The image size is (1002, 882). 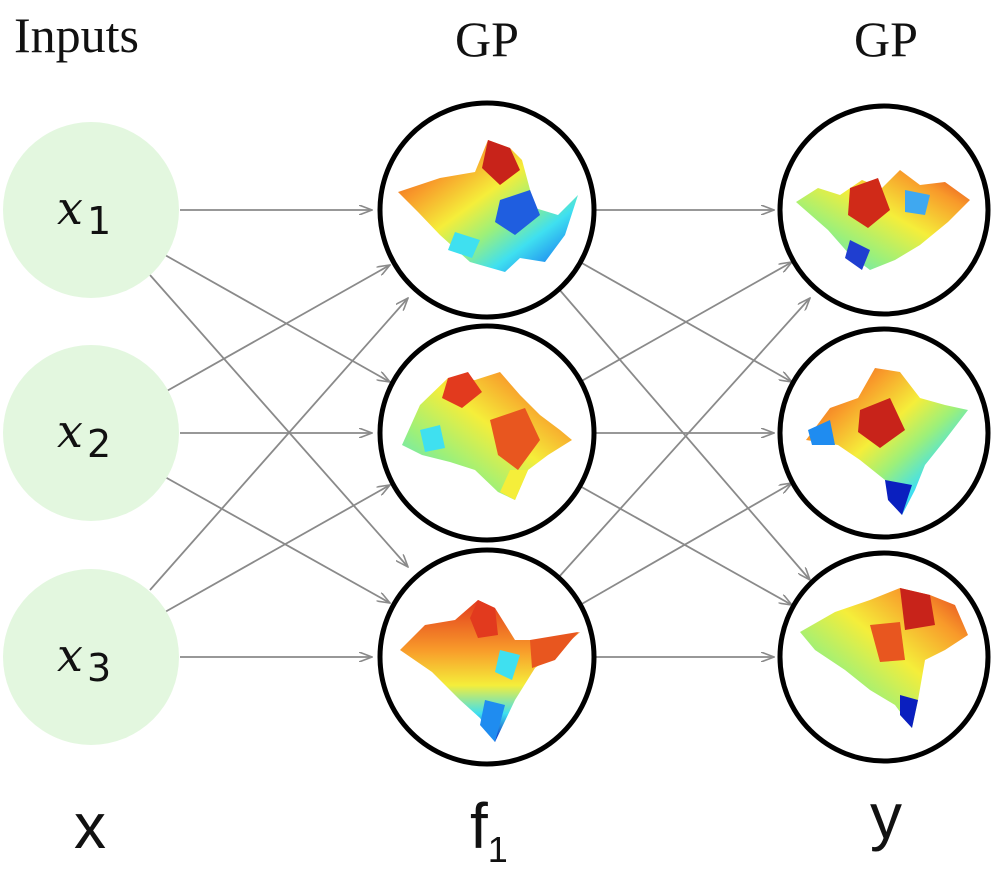 I want to click on edge-x3-f1b, so click(x=277, y=549).